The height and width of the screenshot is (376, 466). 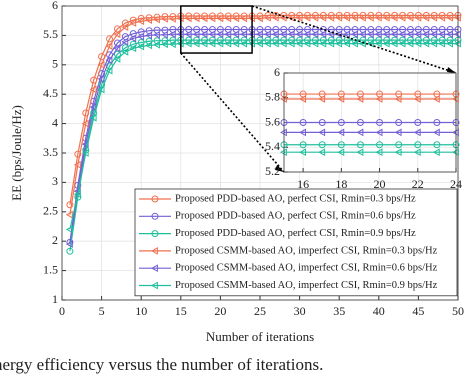 What do you see at coordinates (50, 34) in the screenshot?
I see `y-tick-label: 5.5` at bounding box center [50, 34].